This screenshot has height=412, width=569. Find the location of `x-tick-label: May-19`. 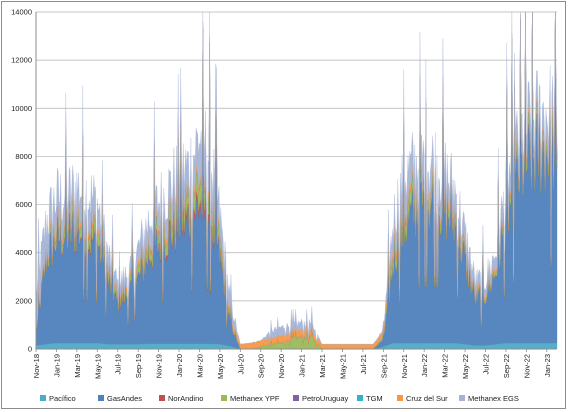

x-tick-label: May-19 is located at coordinates (97, 366).